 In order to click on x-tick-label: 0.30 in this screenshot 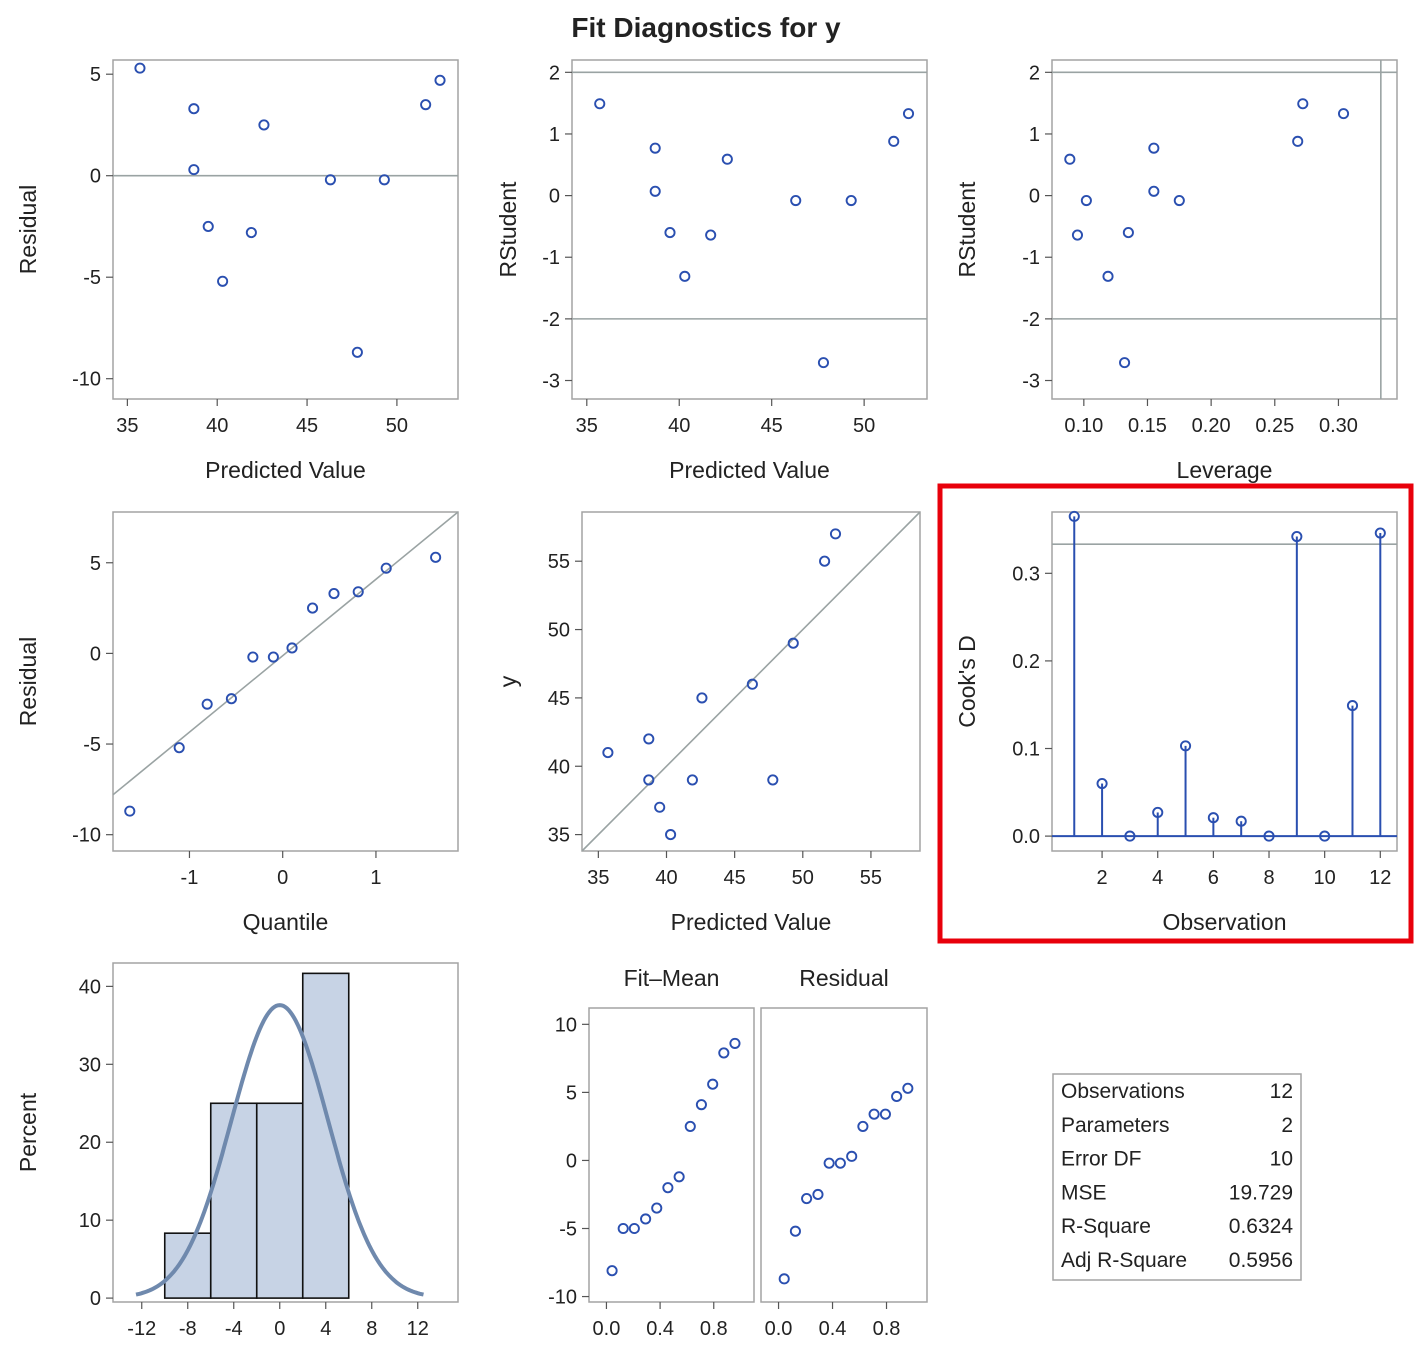, I will do `click(1338, 426)`.